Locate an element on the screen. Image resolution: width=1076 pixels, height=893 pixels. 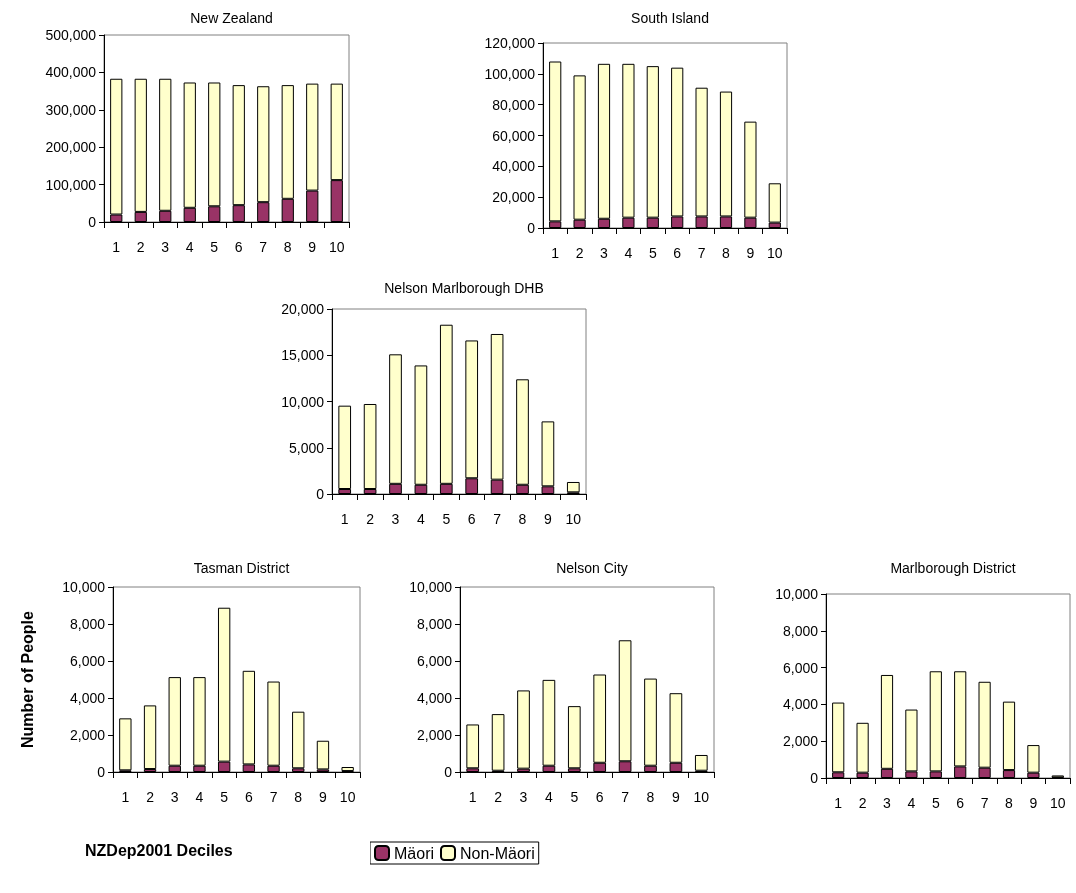
y-tick-label: 500,000 is located at coordinates (71, 35).